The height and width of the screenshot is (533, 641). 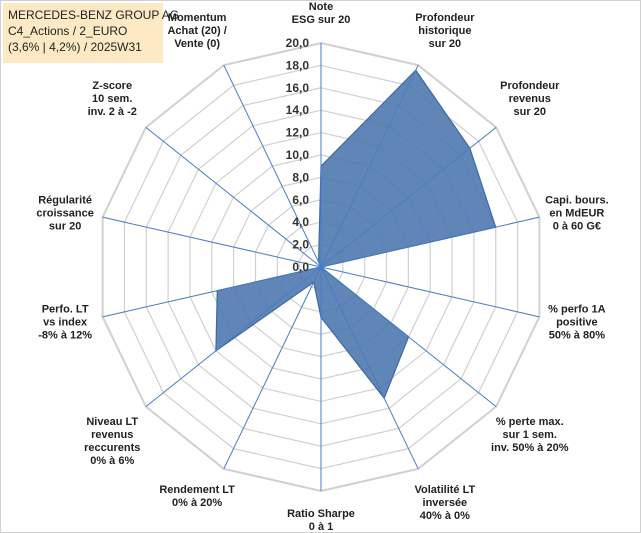 I want to click on axis-label-line: Z-score, so click(x=112, y=86).